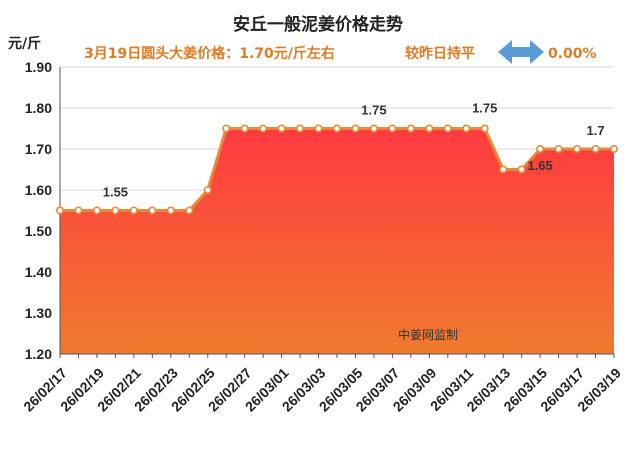 This screenshot has width=640, height=450. I want to click on data-label: 1.7, so click(595, 130).